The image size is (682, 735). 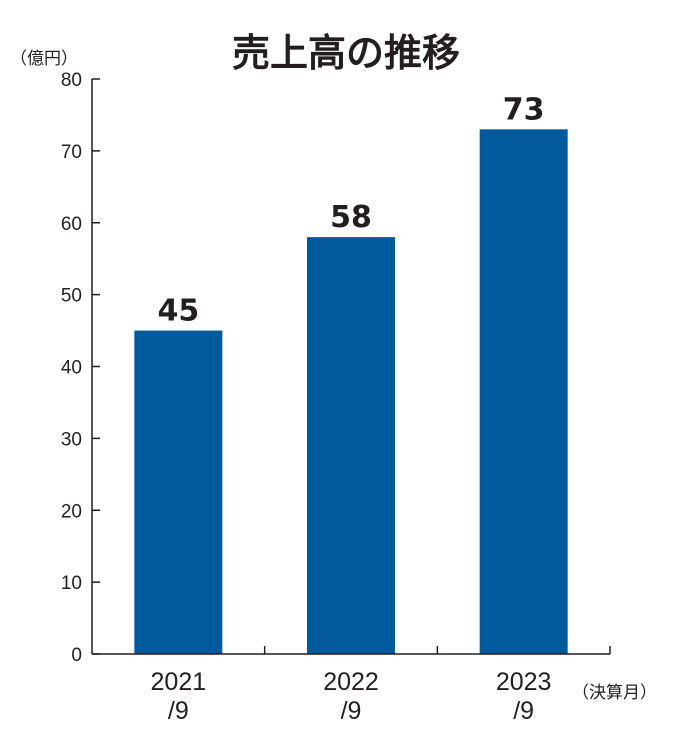 What do you see at coordinates (71, 80) in the screenshot?
I see `y-tick-label: 80` at bounding box center [71, 80].